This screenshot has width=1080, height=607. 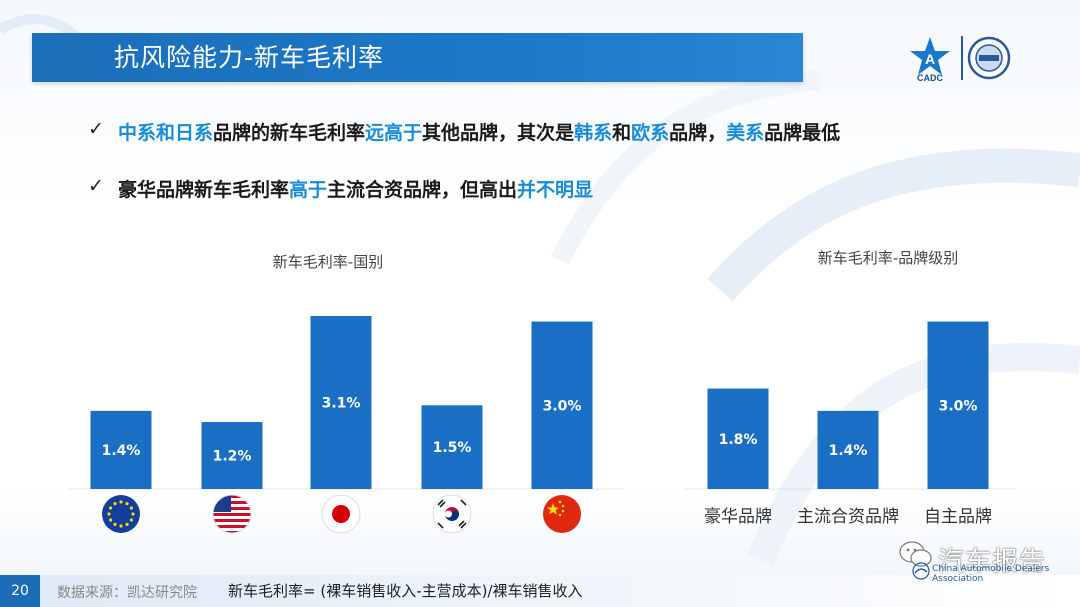 What do you see at coordinates (166, 133) in the screenshot?
I see `bullet-1-seg: 中系和日系` at bounding box center [166, 133].